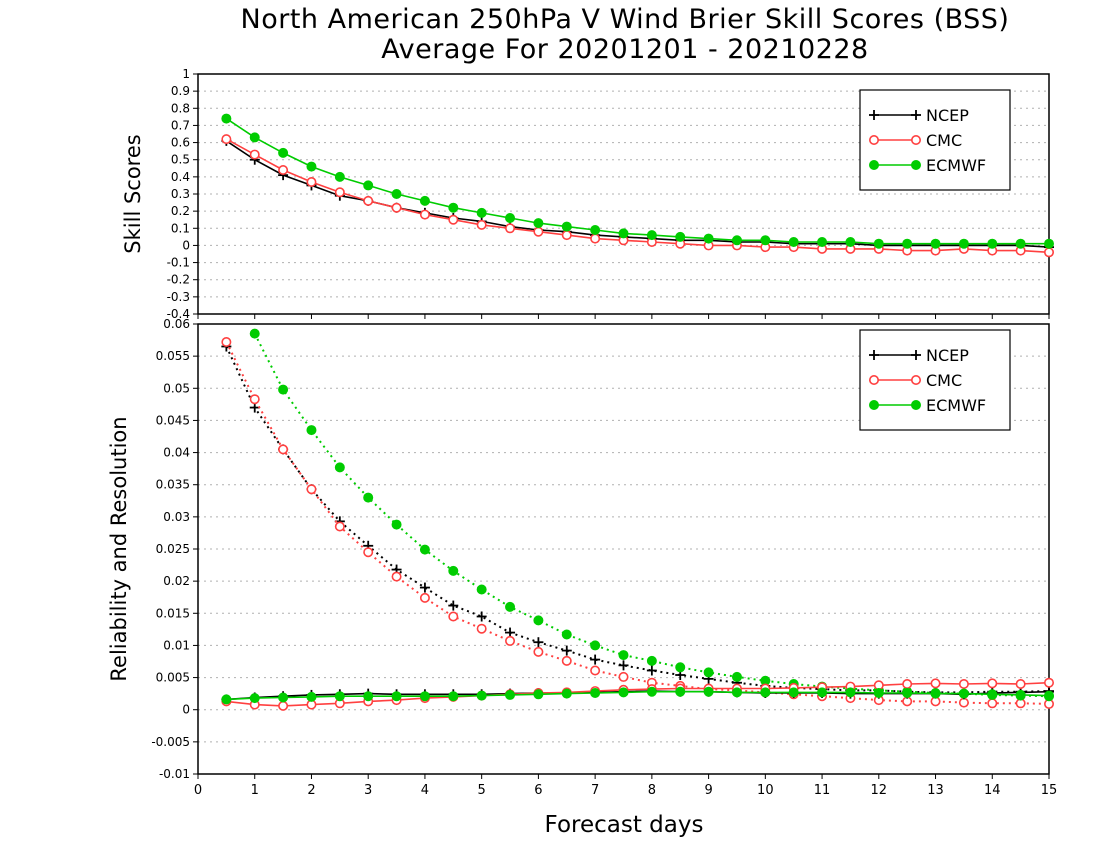 This screenshot has height=850, width=1100. I want to click on x-tick-label: 4, so click(425, 790).